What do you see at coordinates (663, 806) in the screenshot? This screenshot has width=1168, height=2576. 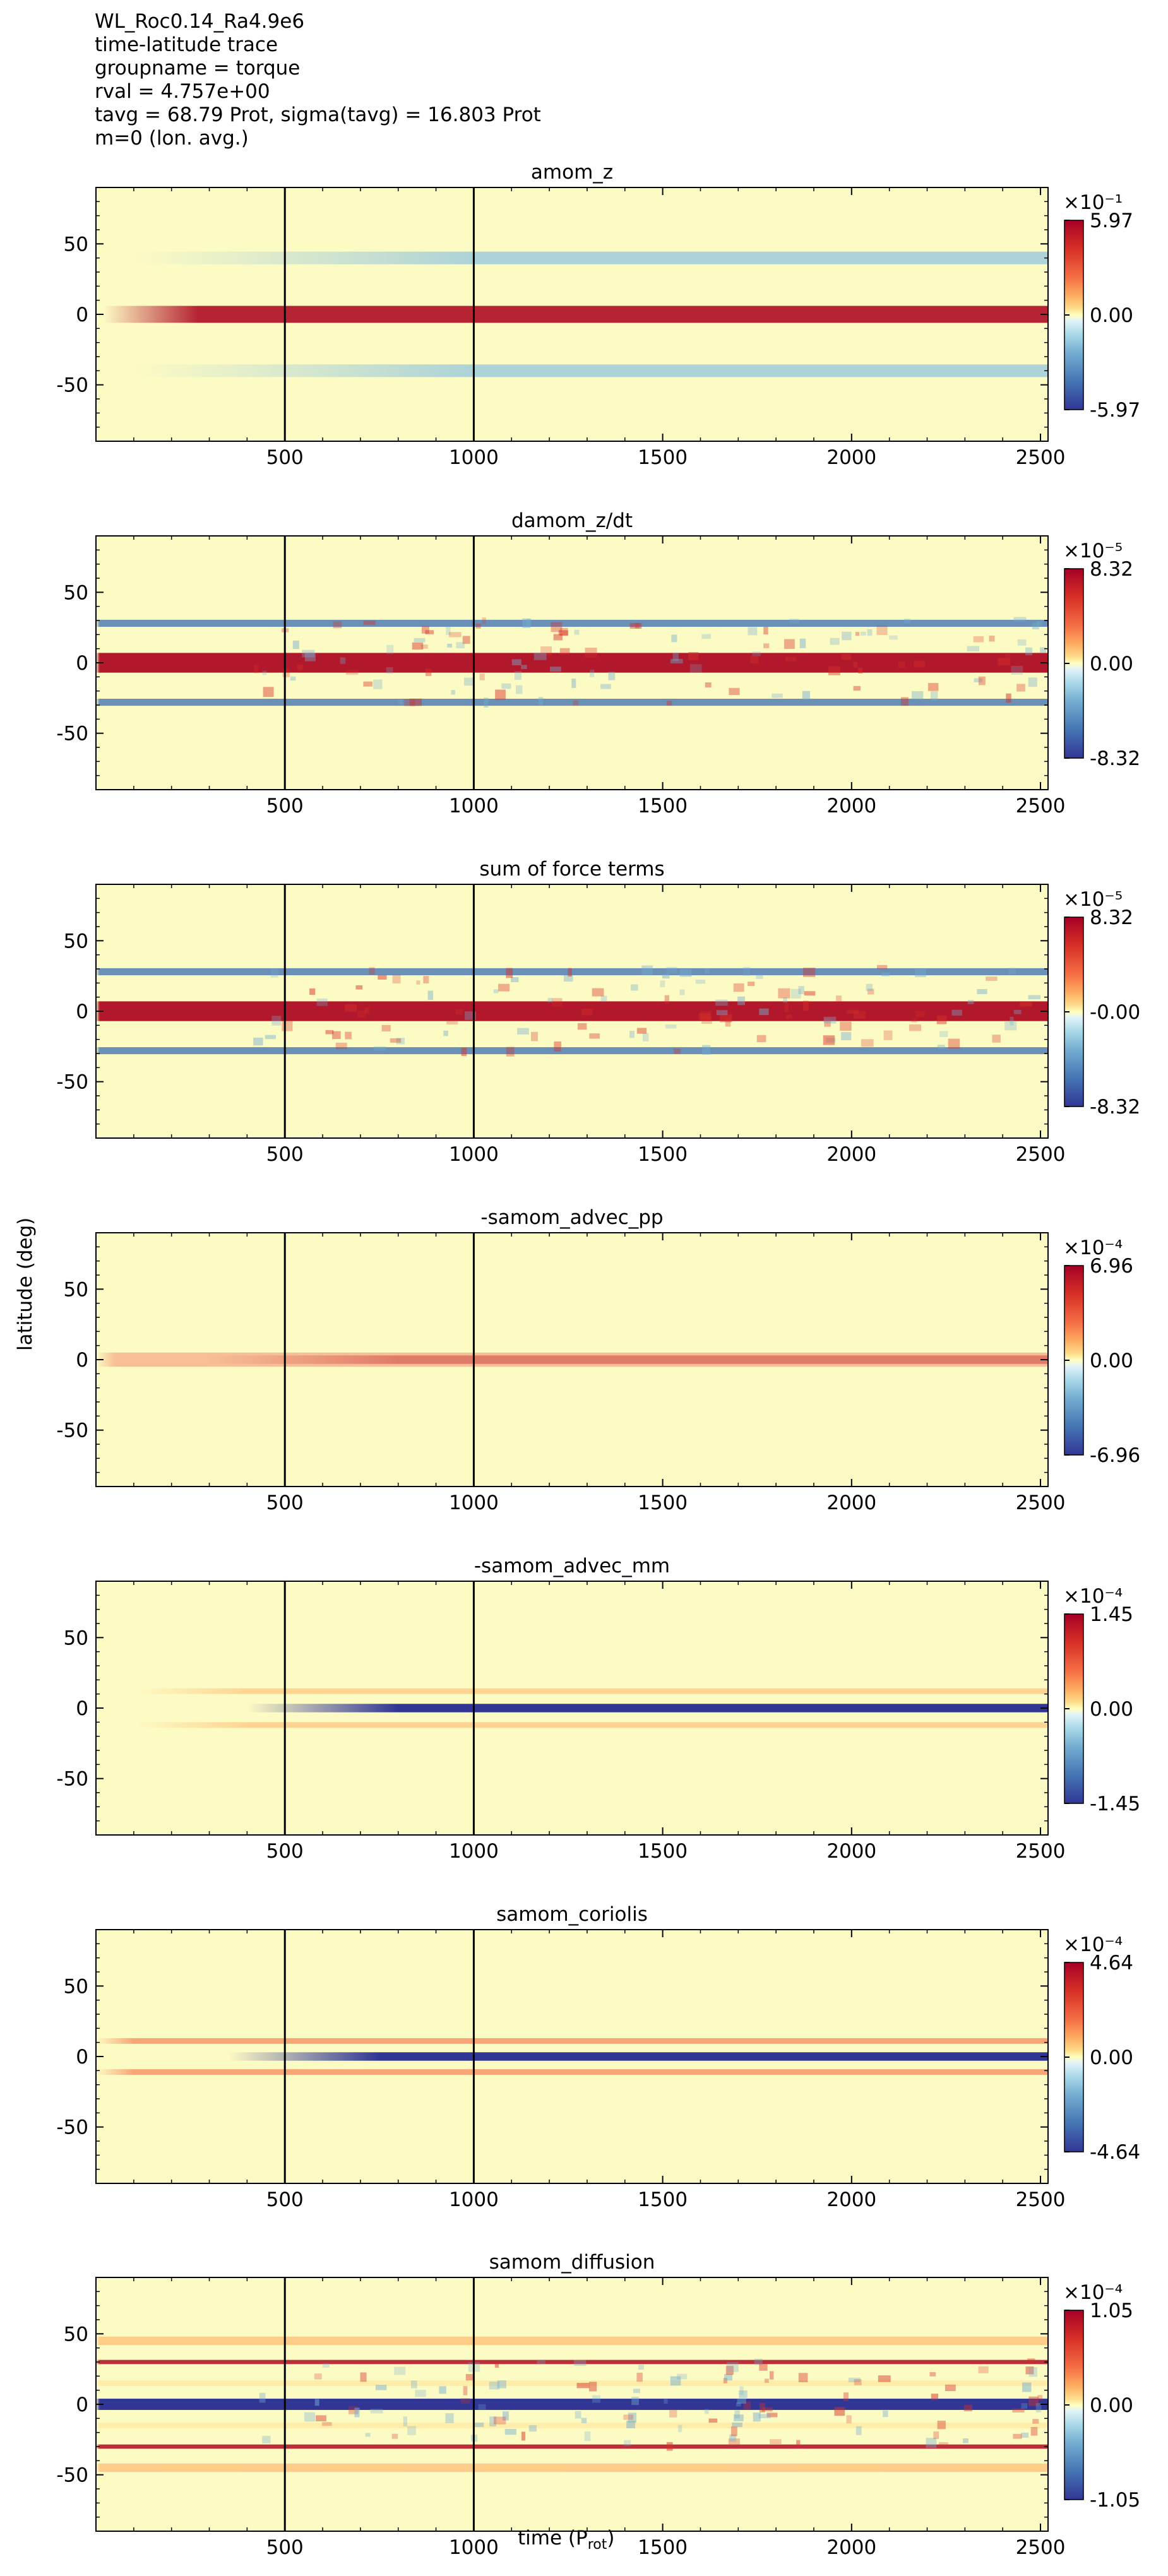 I see `x-tick-label: 1500` at bounding box center [663, 806].